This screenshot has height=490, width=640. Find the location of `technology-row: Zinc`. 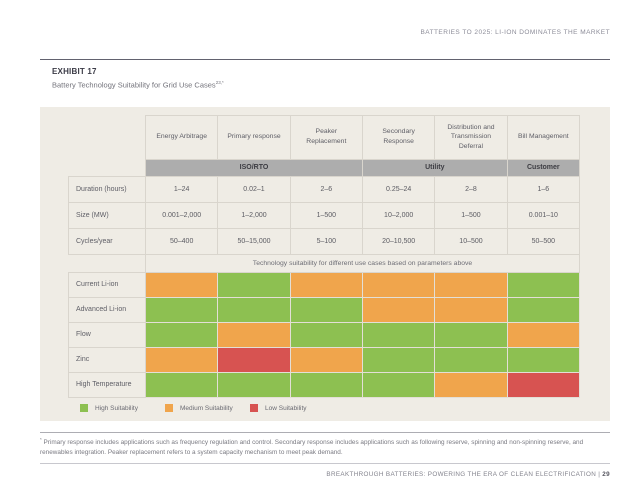

technology-row: Zinc is located at coordinates (324, 359).